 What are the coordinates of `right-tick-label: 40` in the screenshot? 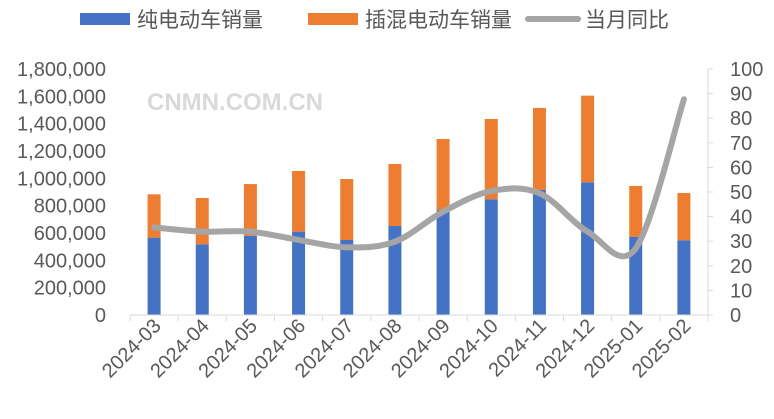 It's located at (741, 218).